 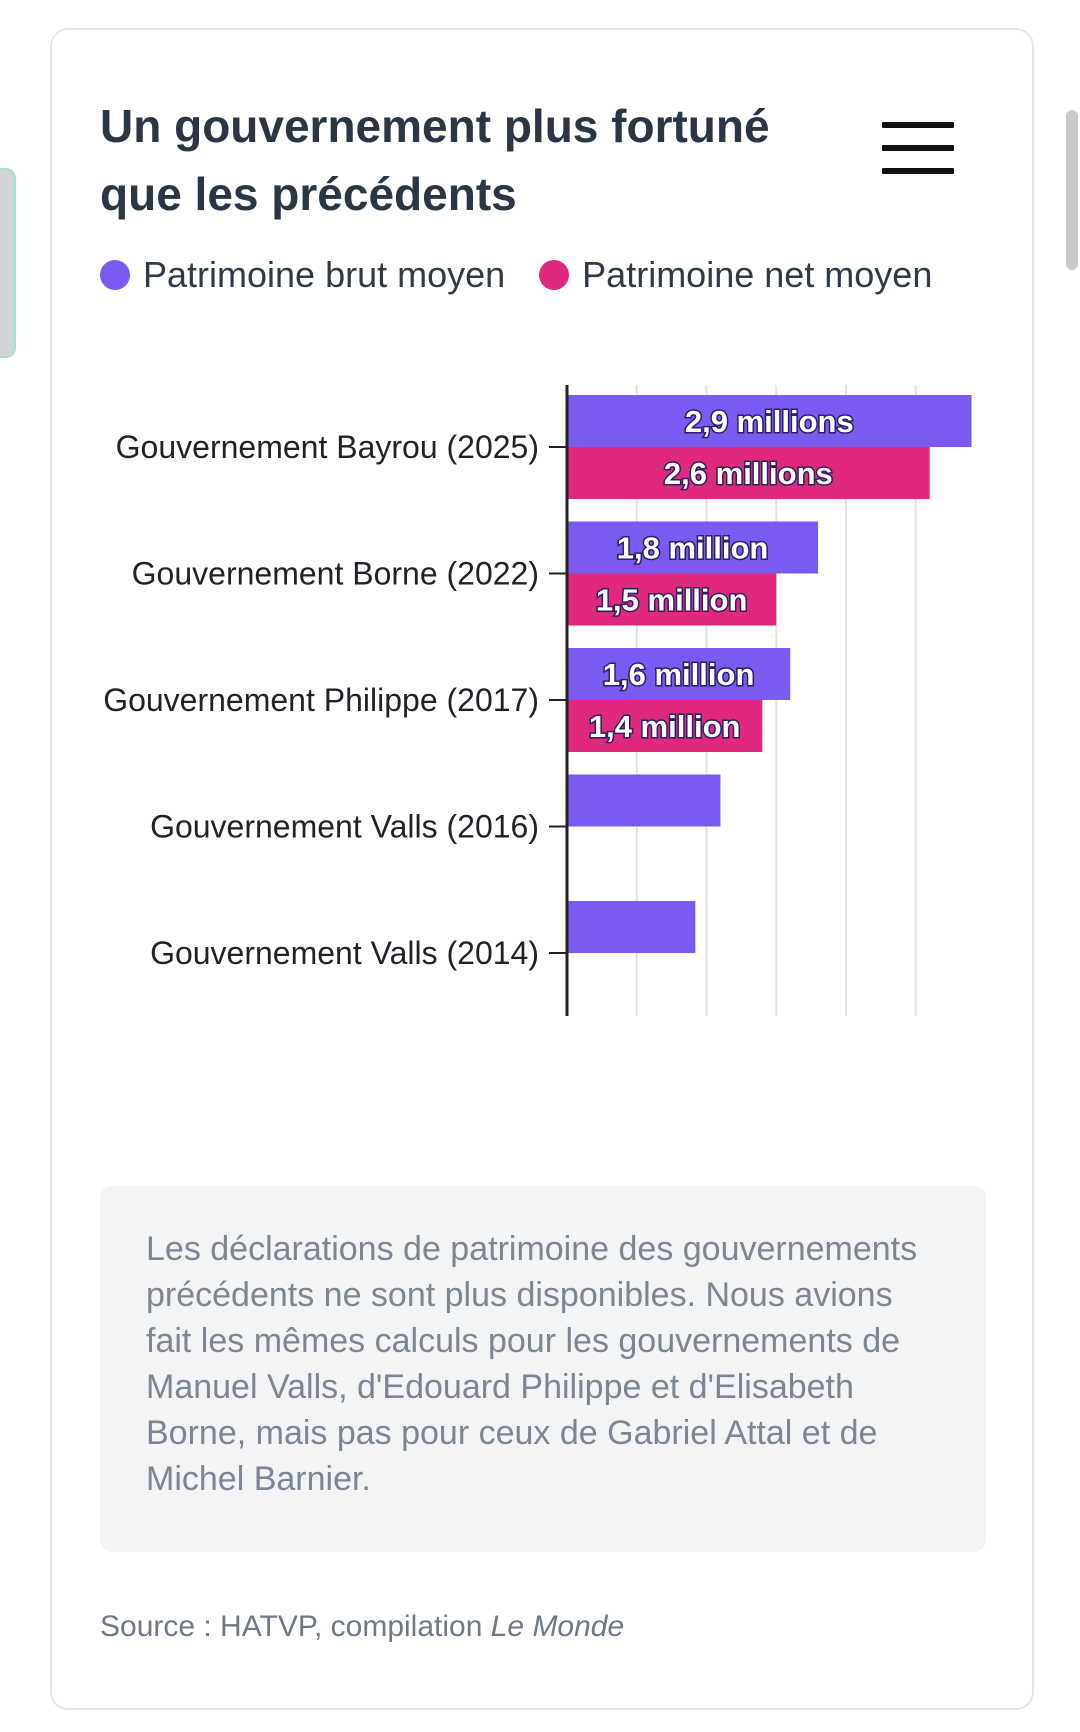 What do you see at coordinates (918, 148) in the screenshot?
I see `menu-button` at bounding box center [918, 148].